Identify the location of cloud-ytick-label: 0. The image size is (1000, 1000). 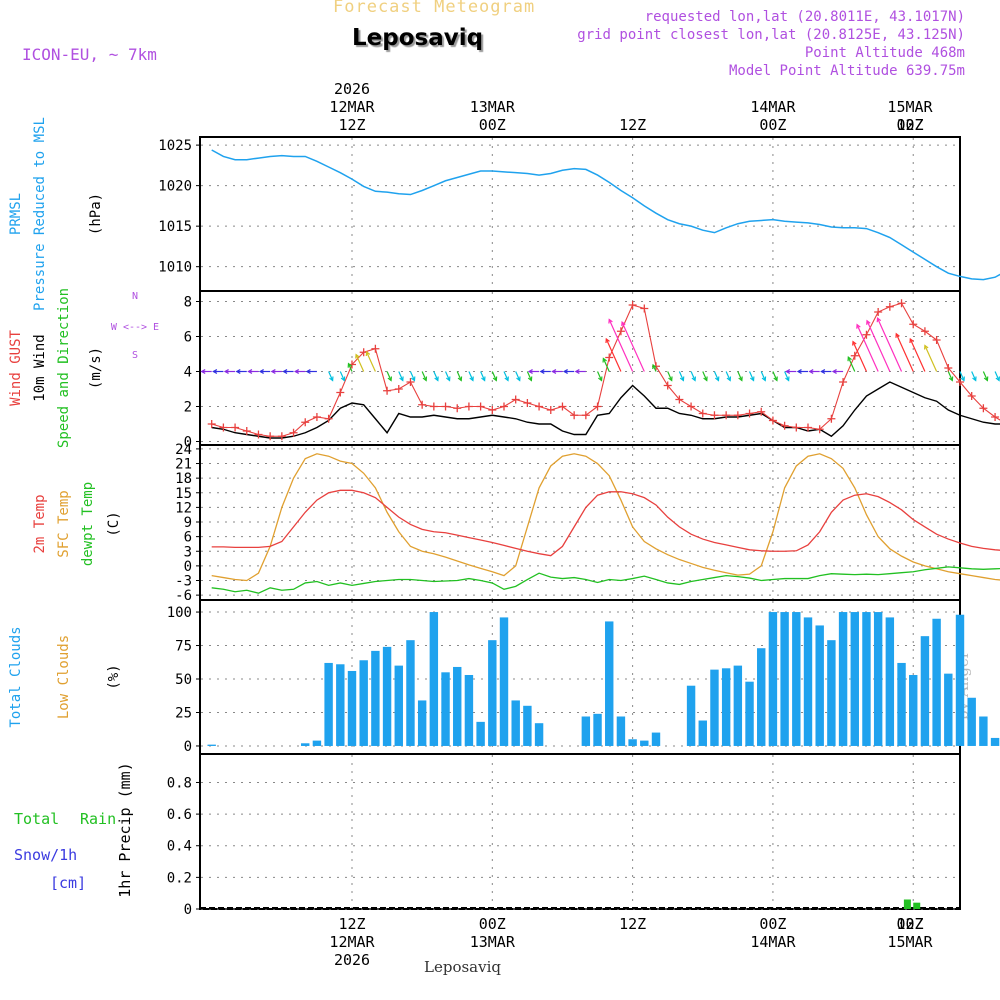
(188, 747).